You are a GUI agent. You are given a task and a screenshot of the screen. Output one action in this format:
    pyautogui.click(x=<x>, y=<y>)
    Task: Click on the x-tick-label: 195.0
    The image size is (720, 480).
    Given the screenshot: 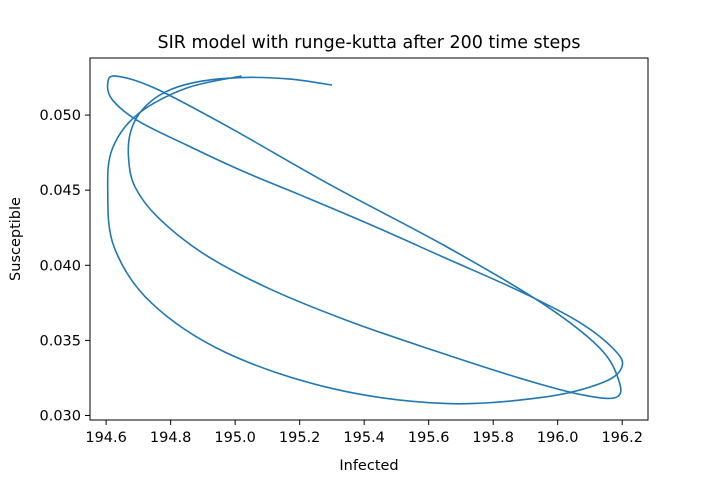 What is the action you would take?
    pyautogui.click(x=235, y=438)
    